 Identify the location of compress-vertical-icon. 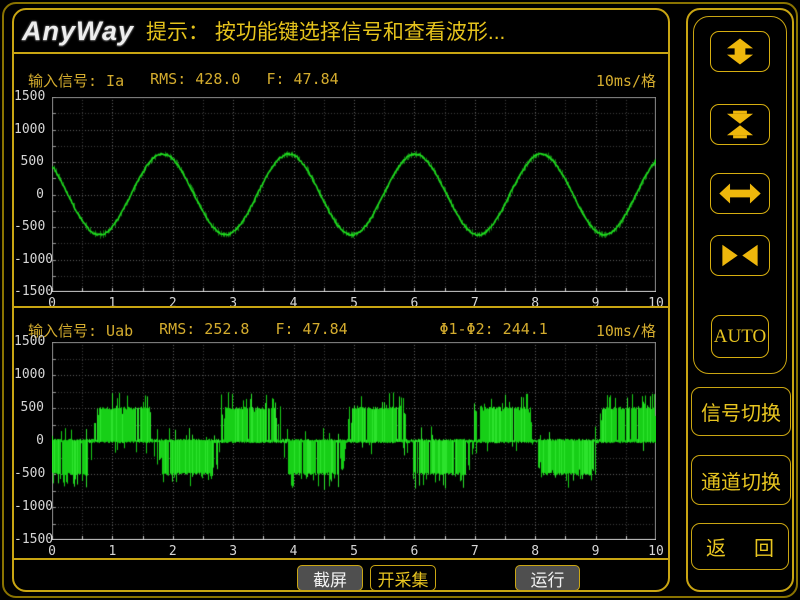
(740, 124).